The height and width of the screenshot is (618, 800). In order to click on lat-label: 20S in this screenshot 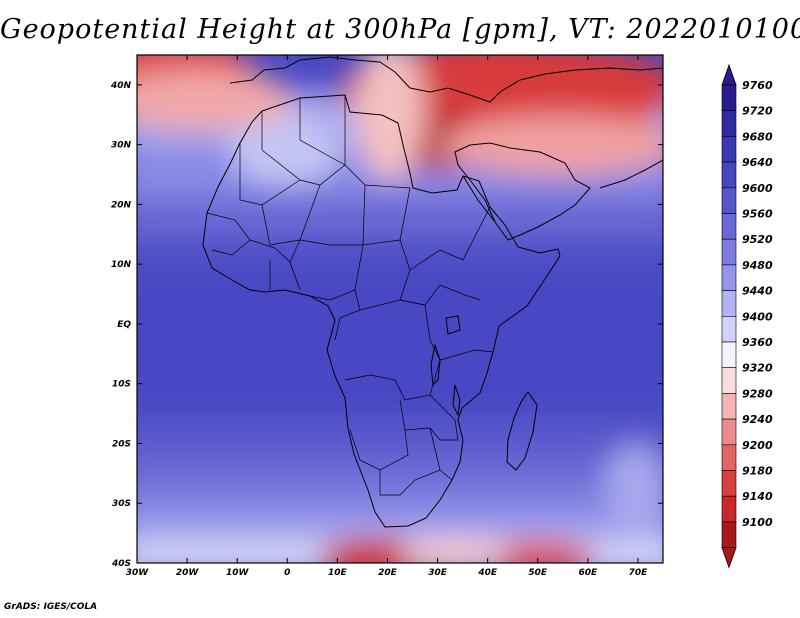, I will do `click(121, 444)`.